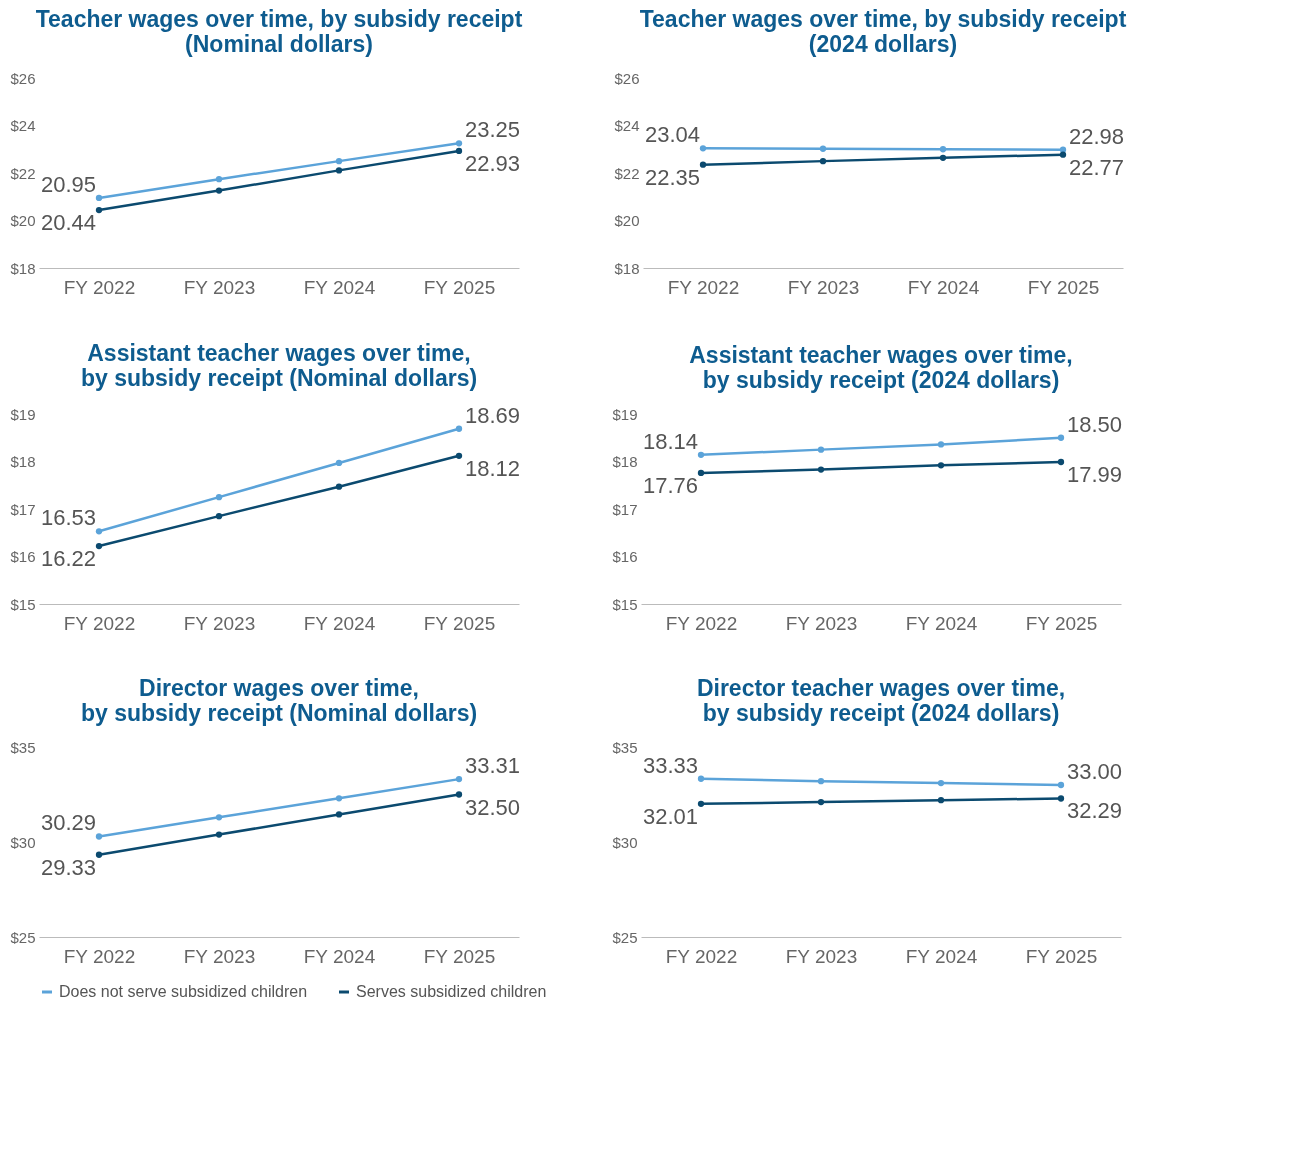 The height and width of the screenshot is (1169, 1294). Describe the element at coordinates (627, 125) in the screenshot. I see `y-tick-label: $24` at that location.